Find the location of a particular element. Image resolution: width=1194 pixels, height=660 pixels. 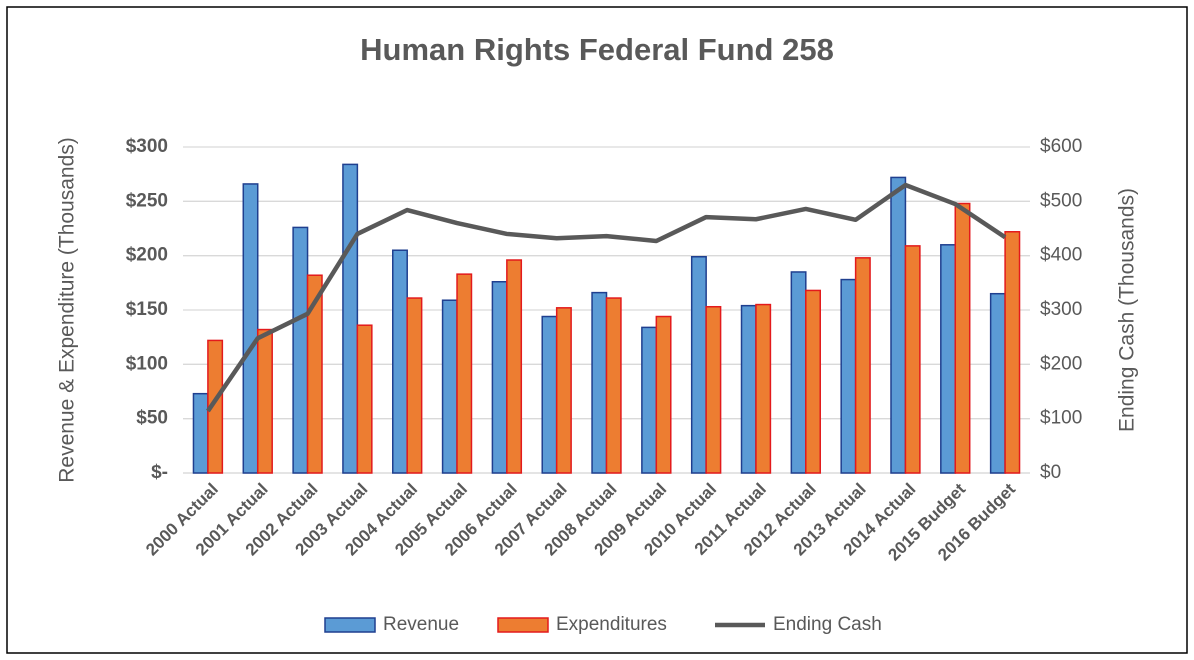

y2-tick-label: $300 is located at coordinates (1061, 309).